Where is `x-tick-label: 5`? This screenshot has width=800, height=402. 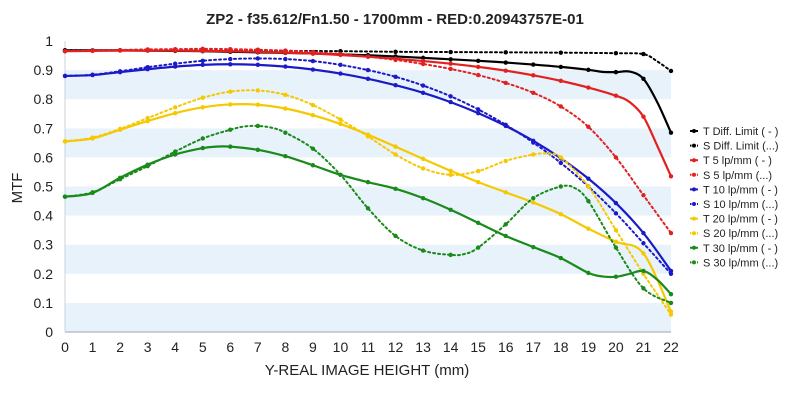 x-tick-label: 5 is located at coordinates (203, 347).